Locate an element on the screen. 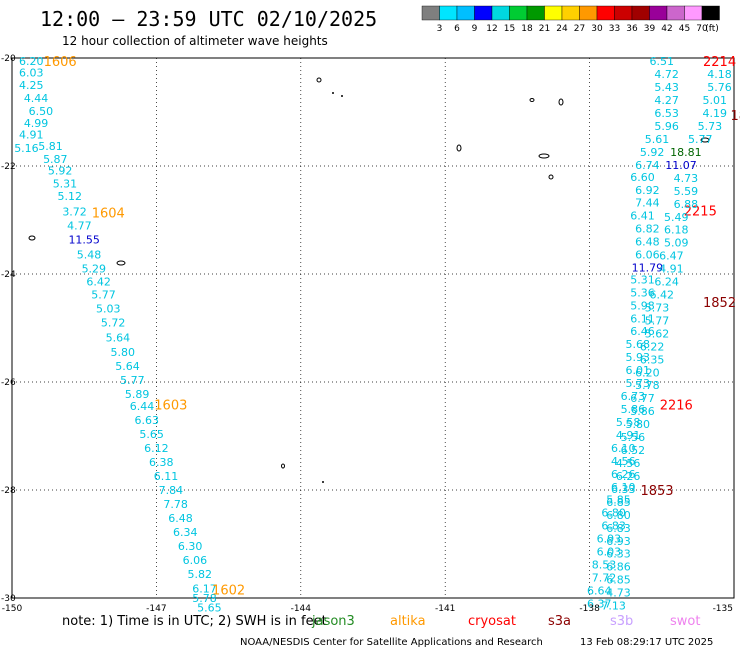  time-label: 2216 is located at coordinates (676, 406).